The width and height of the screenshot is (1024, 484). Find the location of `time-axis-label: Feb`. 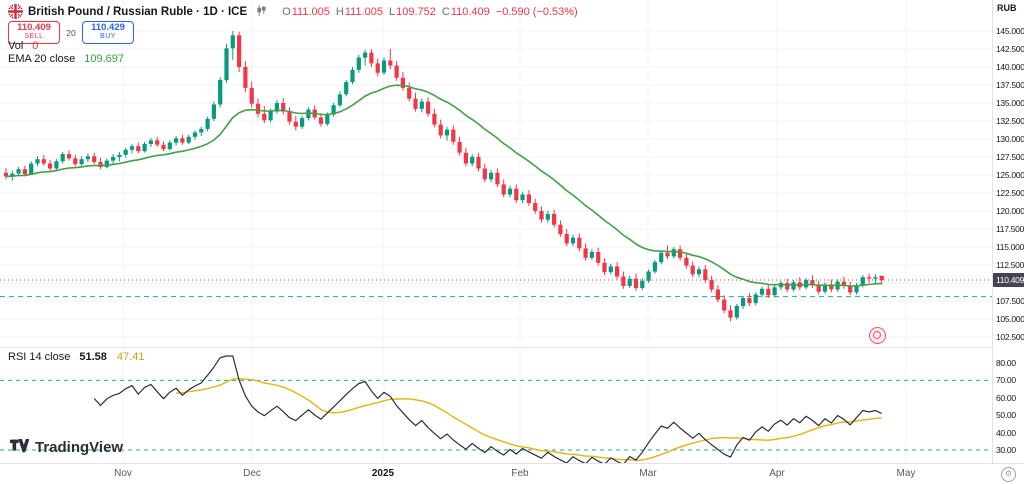

time-axis-label: Feb is located at coordinates (520, 473).